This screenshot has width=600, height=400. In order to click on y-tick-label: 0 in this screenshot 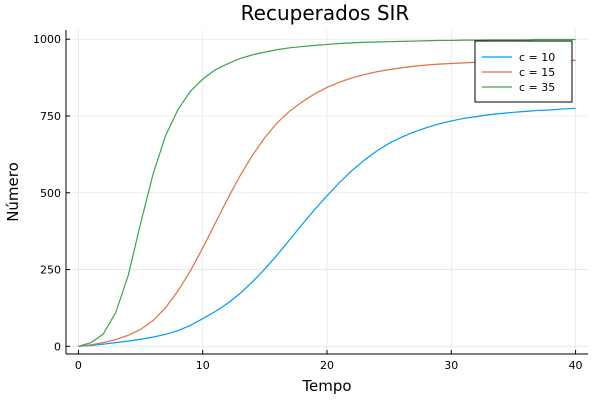, I will do `click(57, 346)`.